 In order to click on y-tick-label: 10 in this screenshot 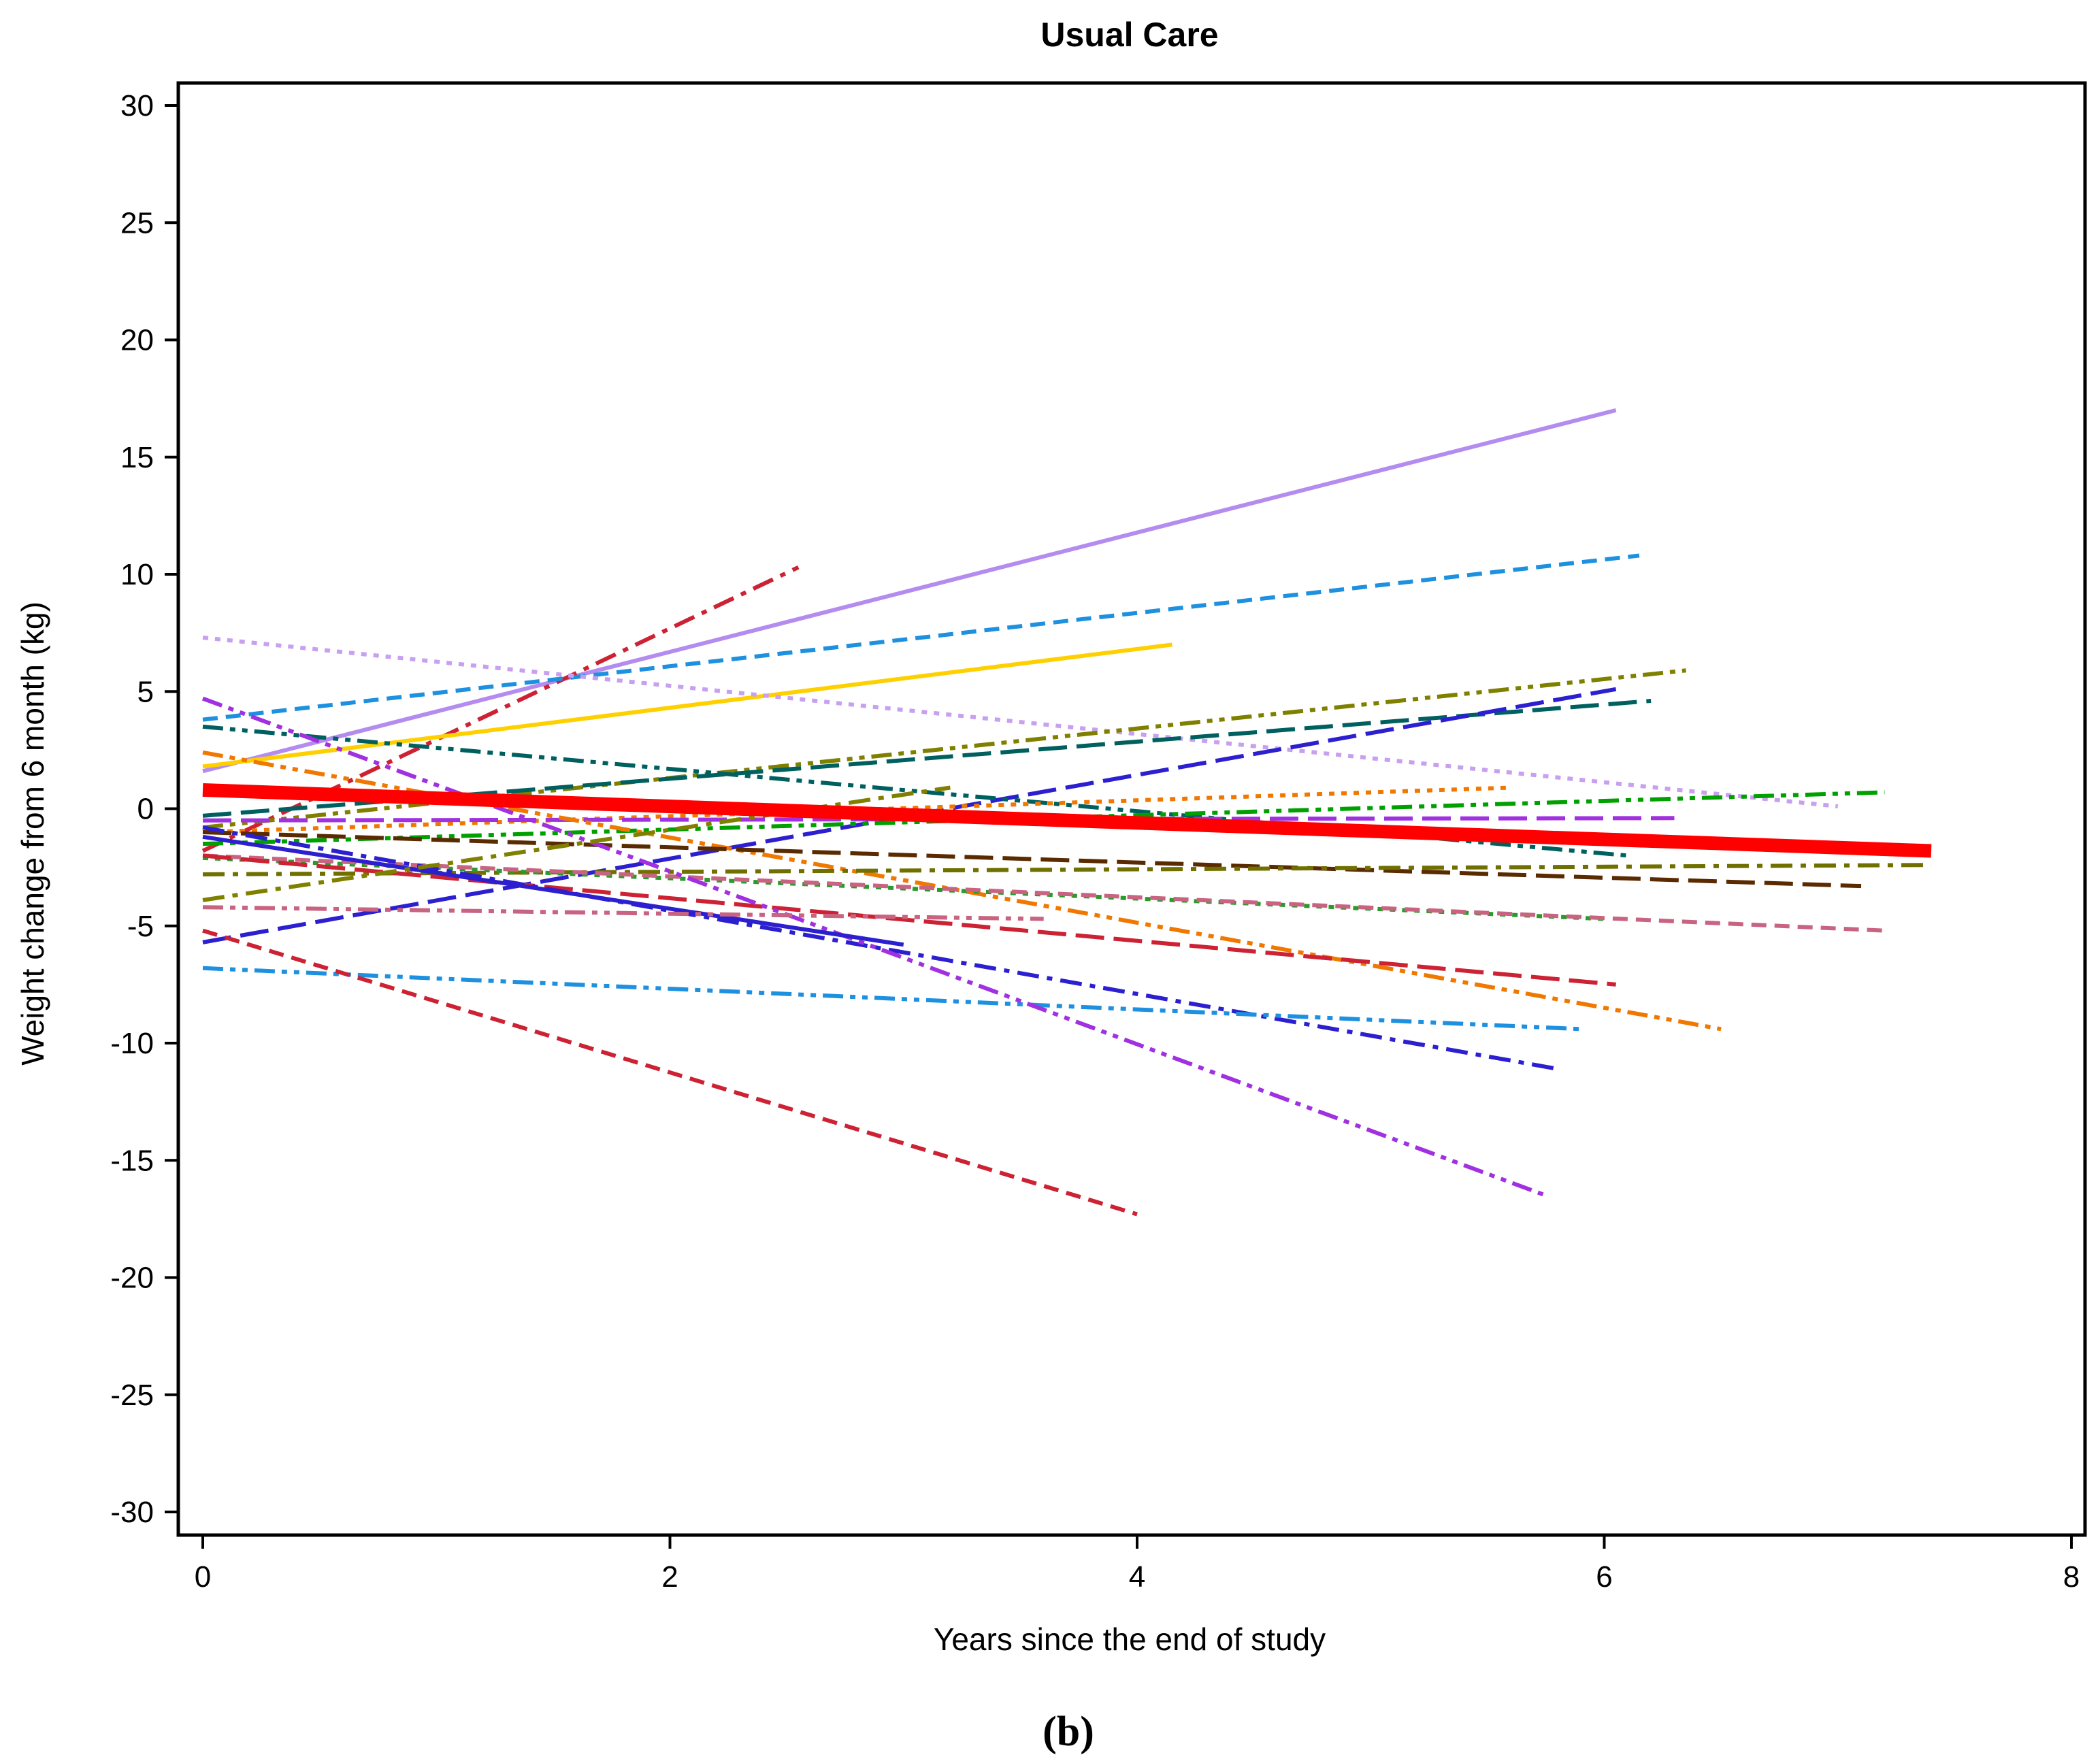, I will do `click(137, 574)`.